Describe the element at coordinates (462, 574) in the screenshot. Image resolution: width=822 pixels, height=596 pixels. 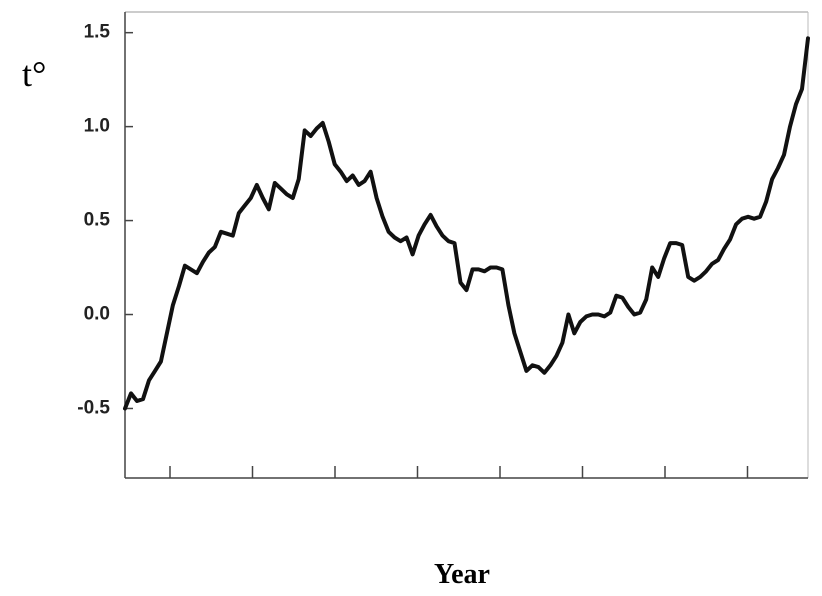
I see `x-axis-label: Year` at that location.